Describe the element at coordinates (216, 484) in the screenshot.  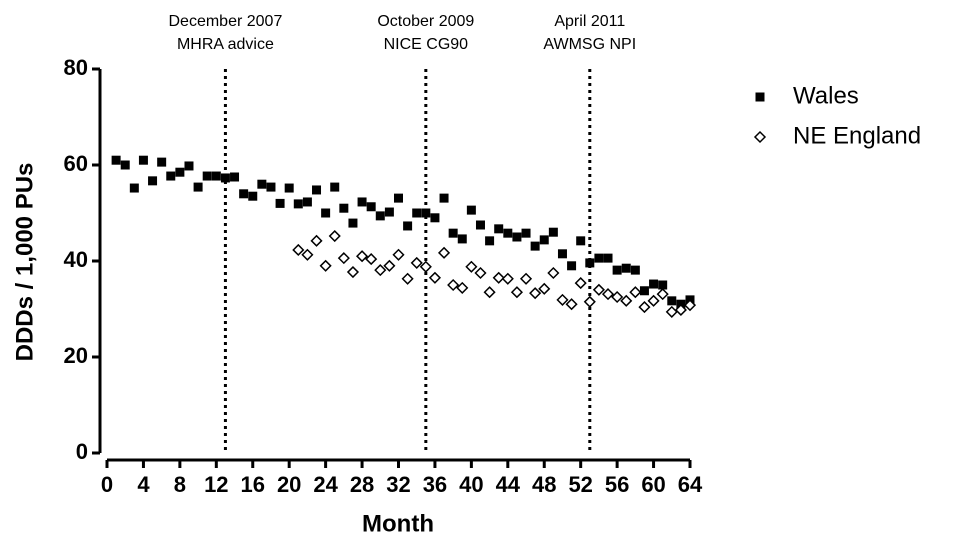
I see `x-tick-label: 12` at that location.